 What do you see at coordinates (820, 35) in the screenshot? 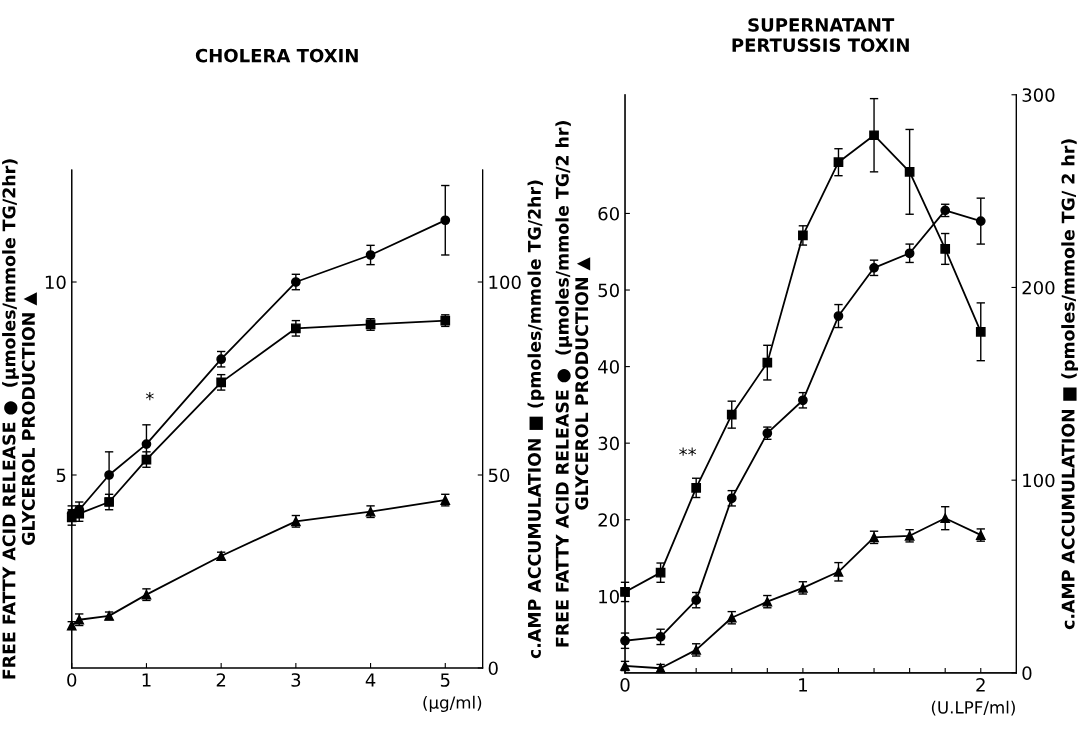
I see `chart-title: SUPERNATANT PERTUSSIS TOXIN` at bounding box center [820, 35].